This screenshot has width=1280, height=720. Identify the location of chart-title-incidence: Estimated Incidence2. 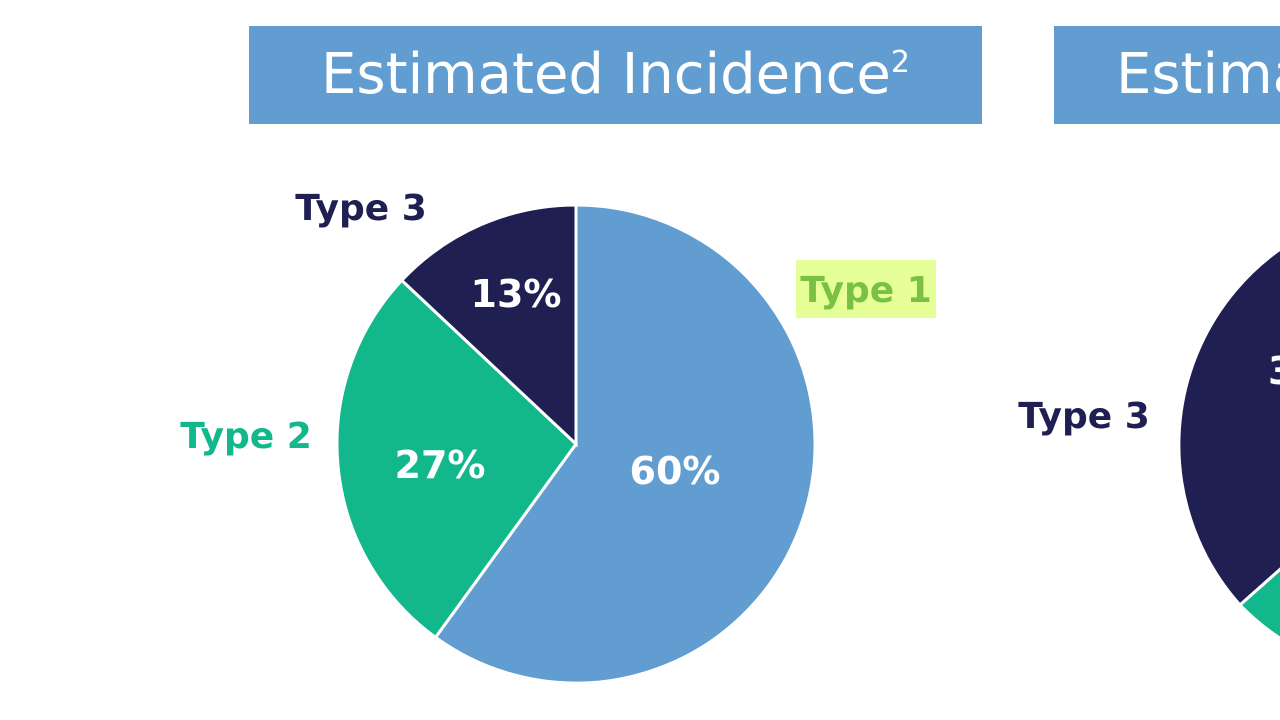
(615, 75).